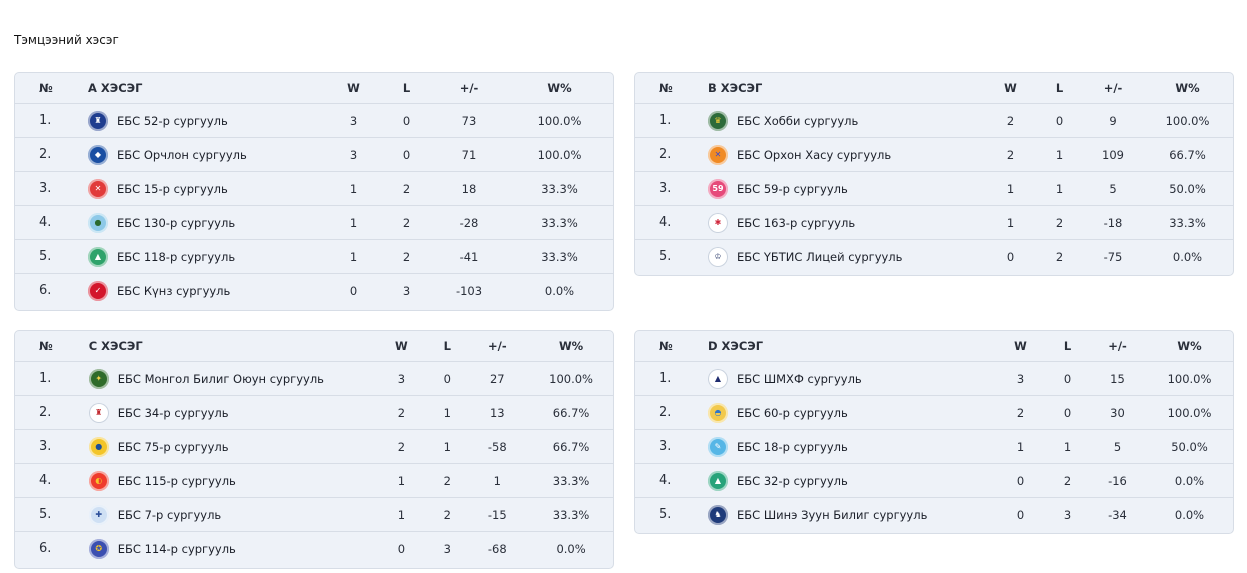 The width and height of the screenshot is (1247, 573). Describe the element at coordinates (934, 412) in the screenshot. I see `standings-row: 2. ◓ ЕБС 60-р сургууль 2 0 30 100.0%` at that location.